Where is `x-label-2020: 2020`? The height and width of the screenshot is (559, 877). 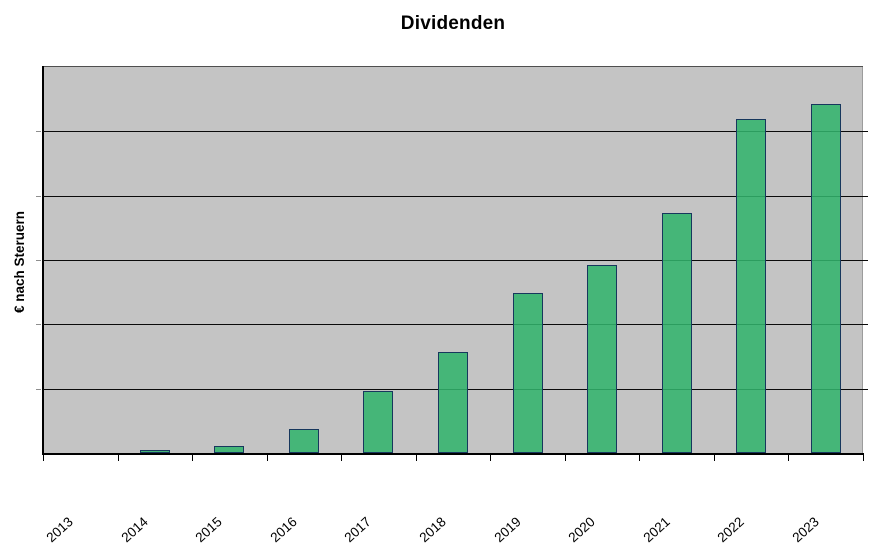
x-label-2020: 2020 is located at coordinates (581, 530).